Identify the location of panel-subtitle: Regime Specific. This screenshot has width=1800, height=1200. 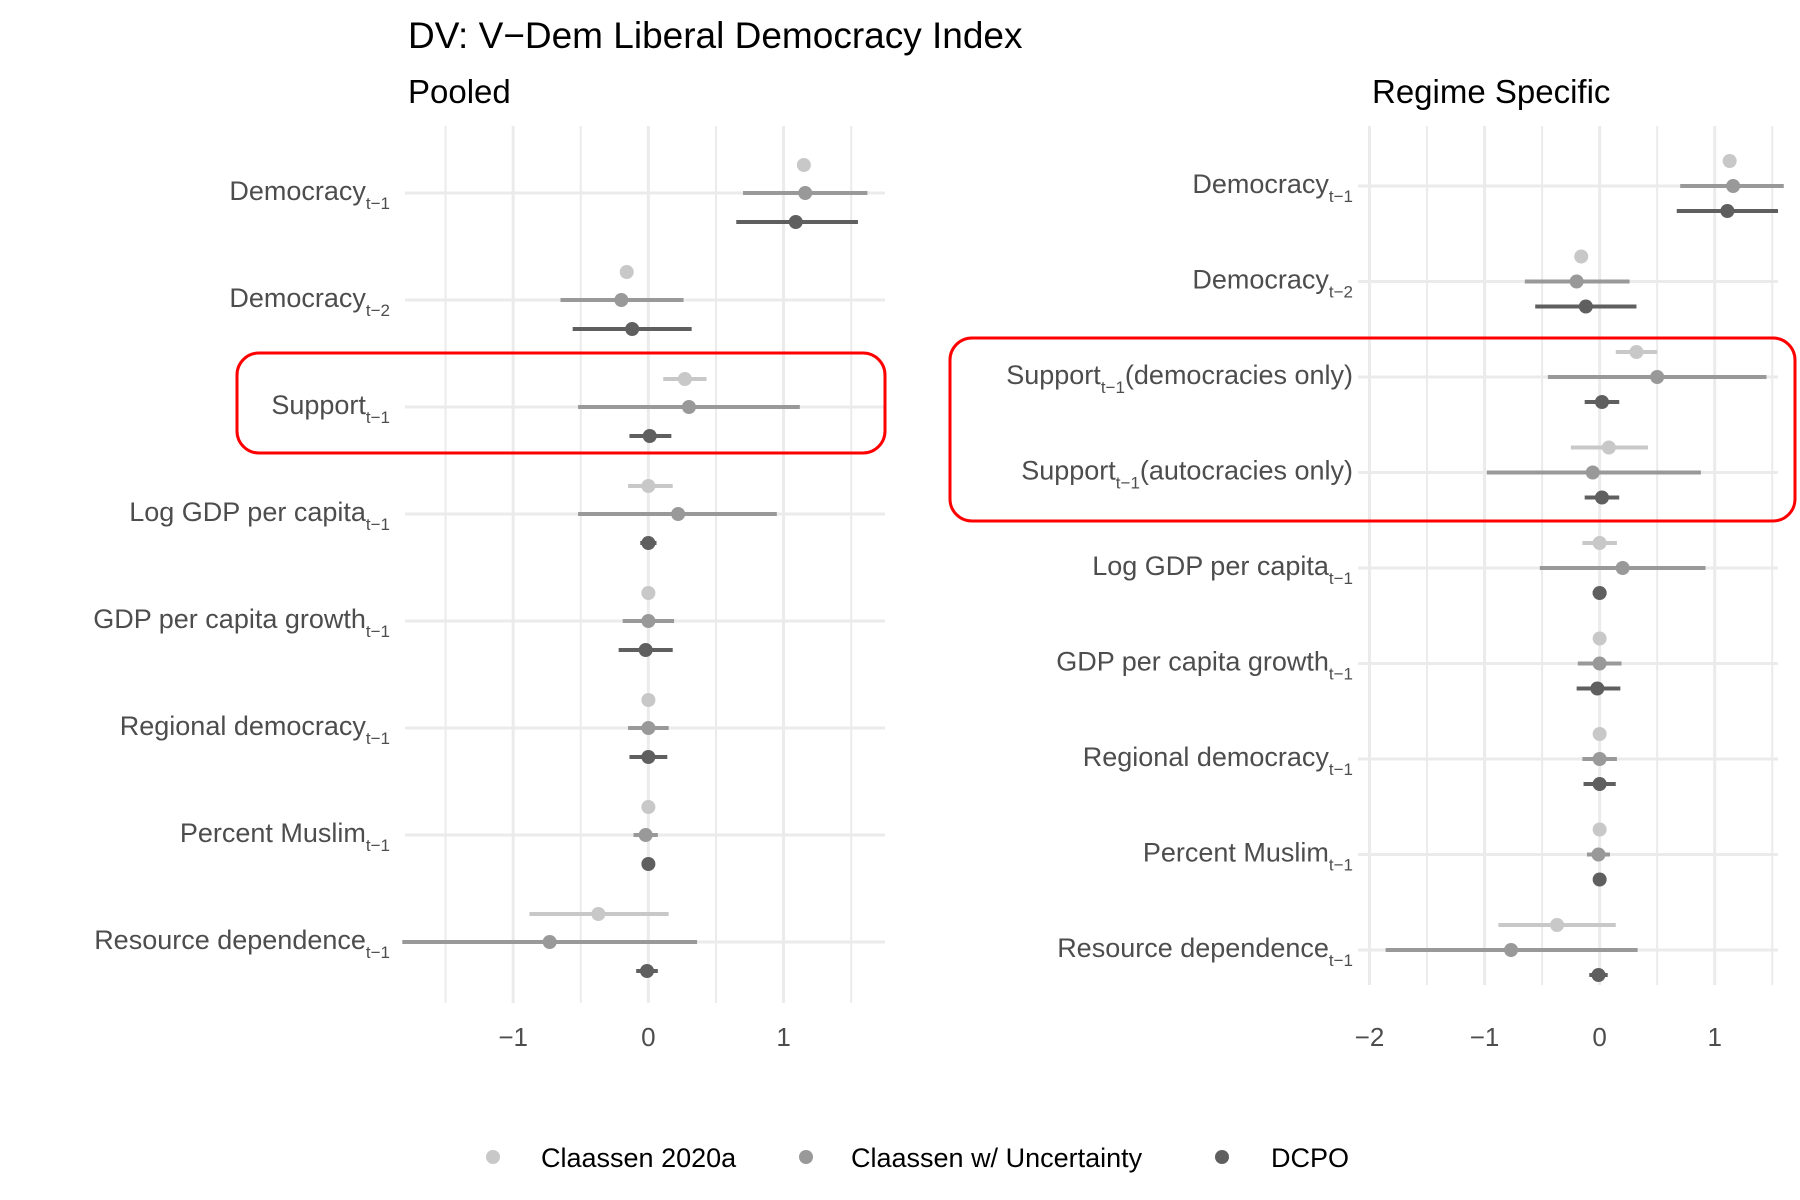
(1491, 91).